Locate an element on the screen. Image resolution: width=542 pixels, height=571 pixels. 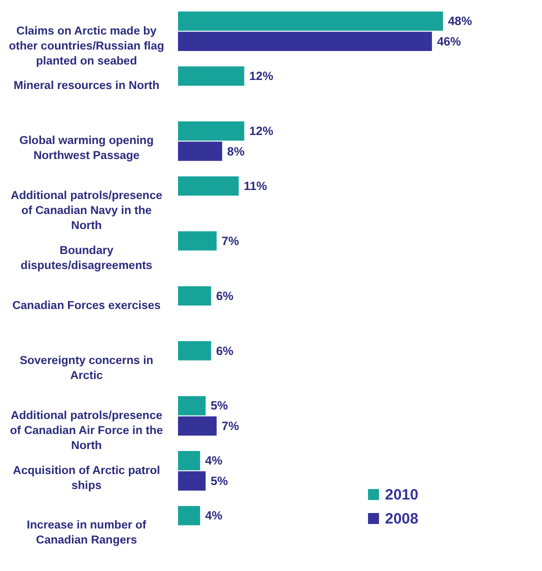
y-tick-label: Mineral resources in North is located at coordinates (87, 86).